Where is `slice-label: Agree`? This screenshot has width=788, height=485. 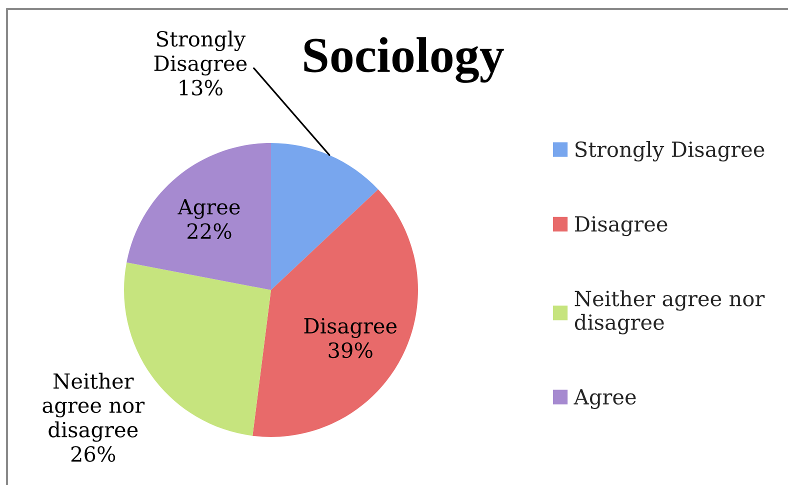 slice-label: Agree is located at coordinates (209, 209).